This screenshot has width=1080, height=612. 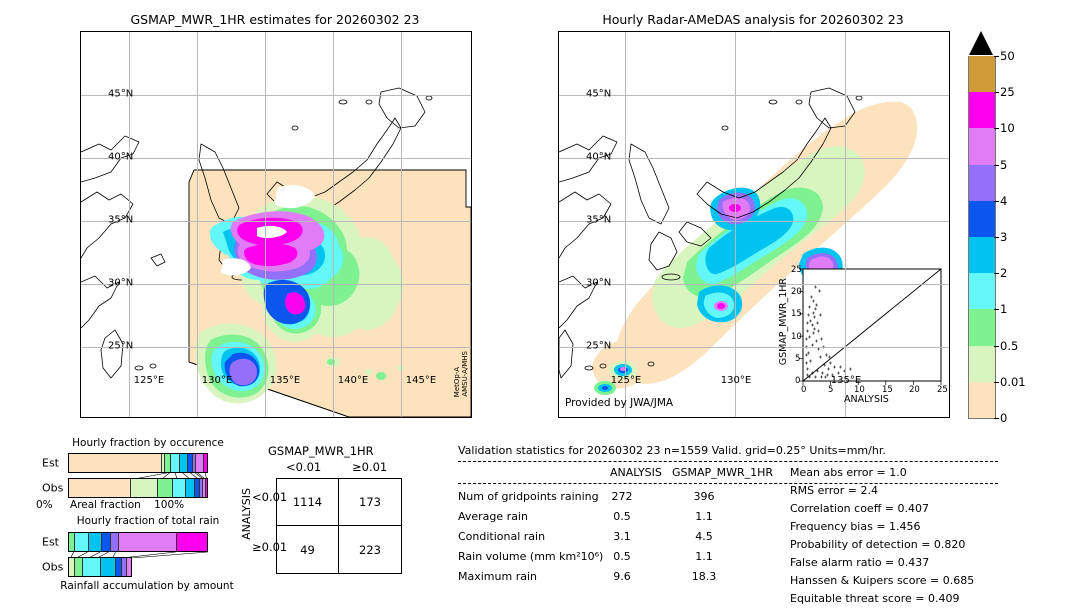 What do you see at coordinates (736, 380) in the screenshot?
I see `right-lon-tick: 130°E` at bounding box center [736, 380].